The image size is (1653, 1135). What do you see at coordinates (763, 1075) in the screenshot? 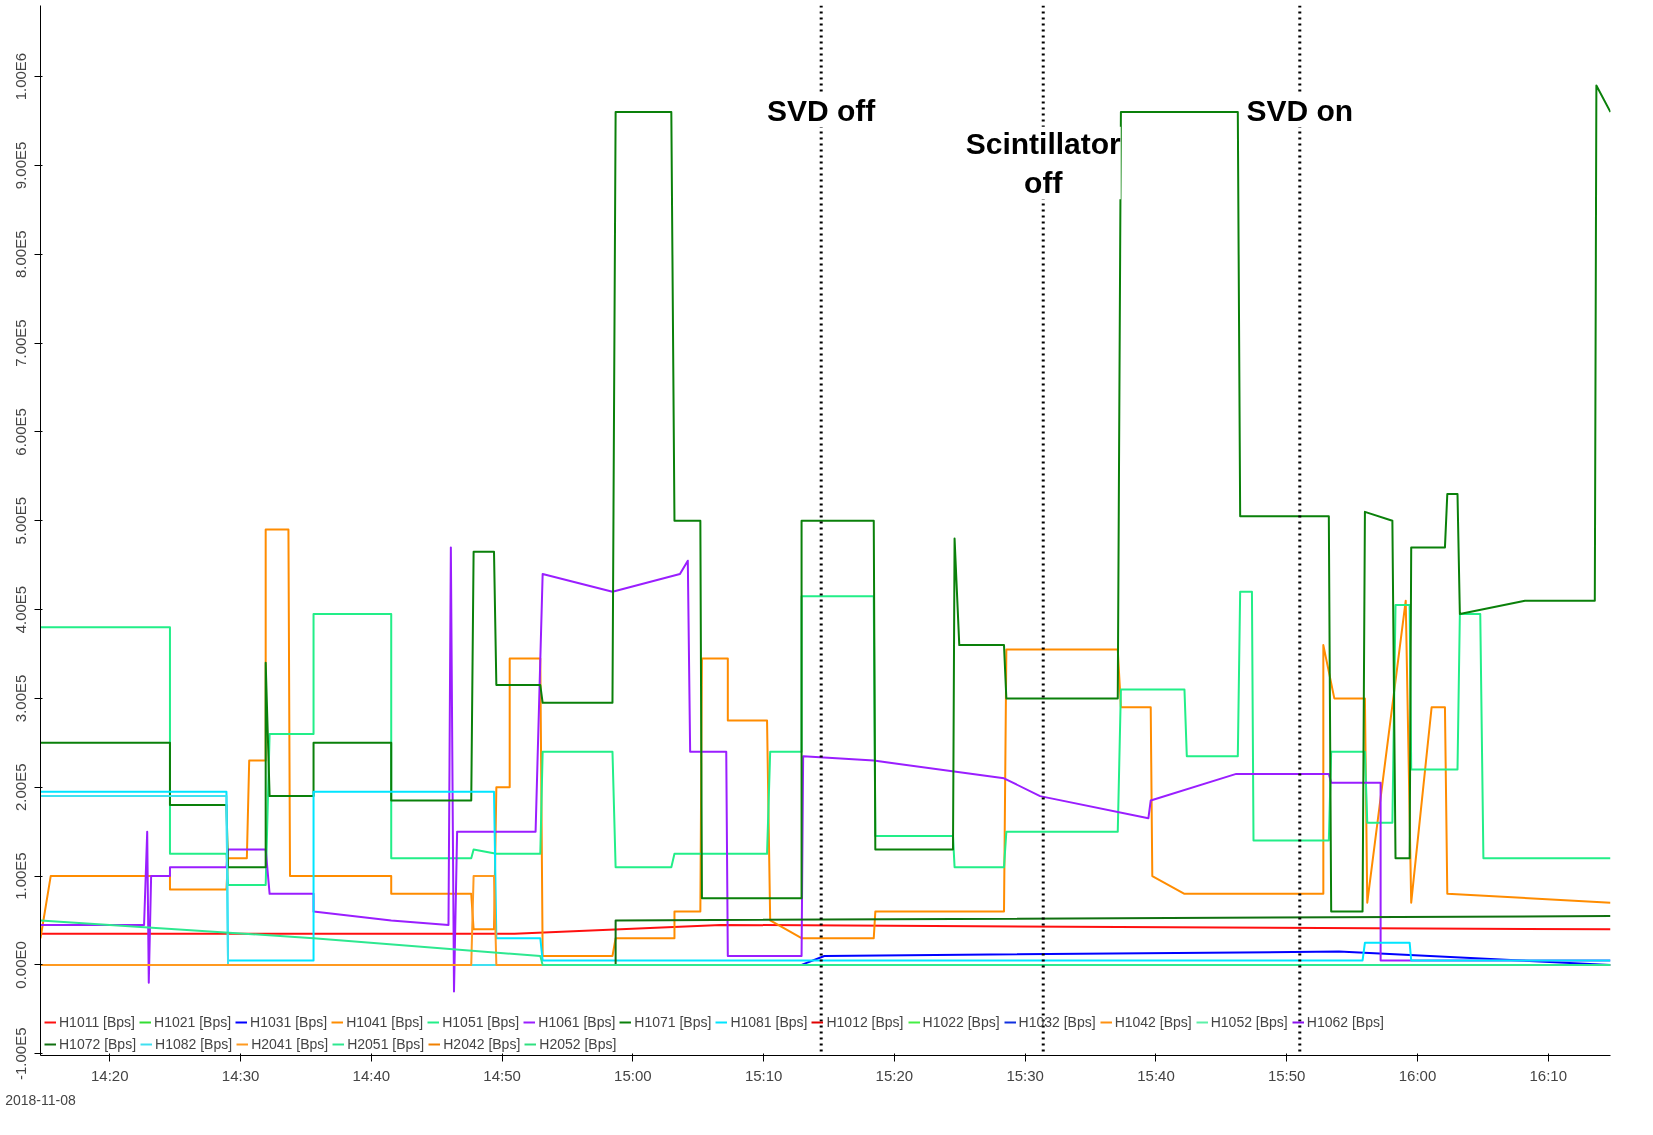
I see `x-tick-label: 15:10` at bounding box center [763, 1075].